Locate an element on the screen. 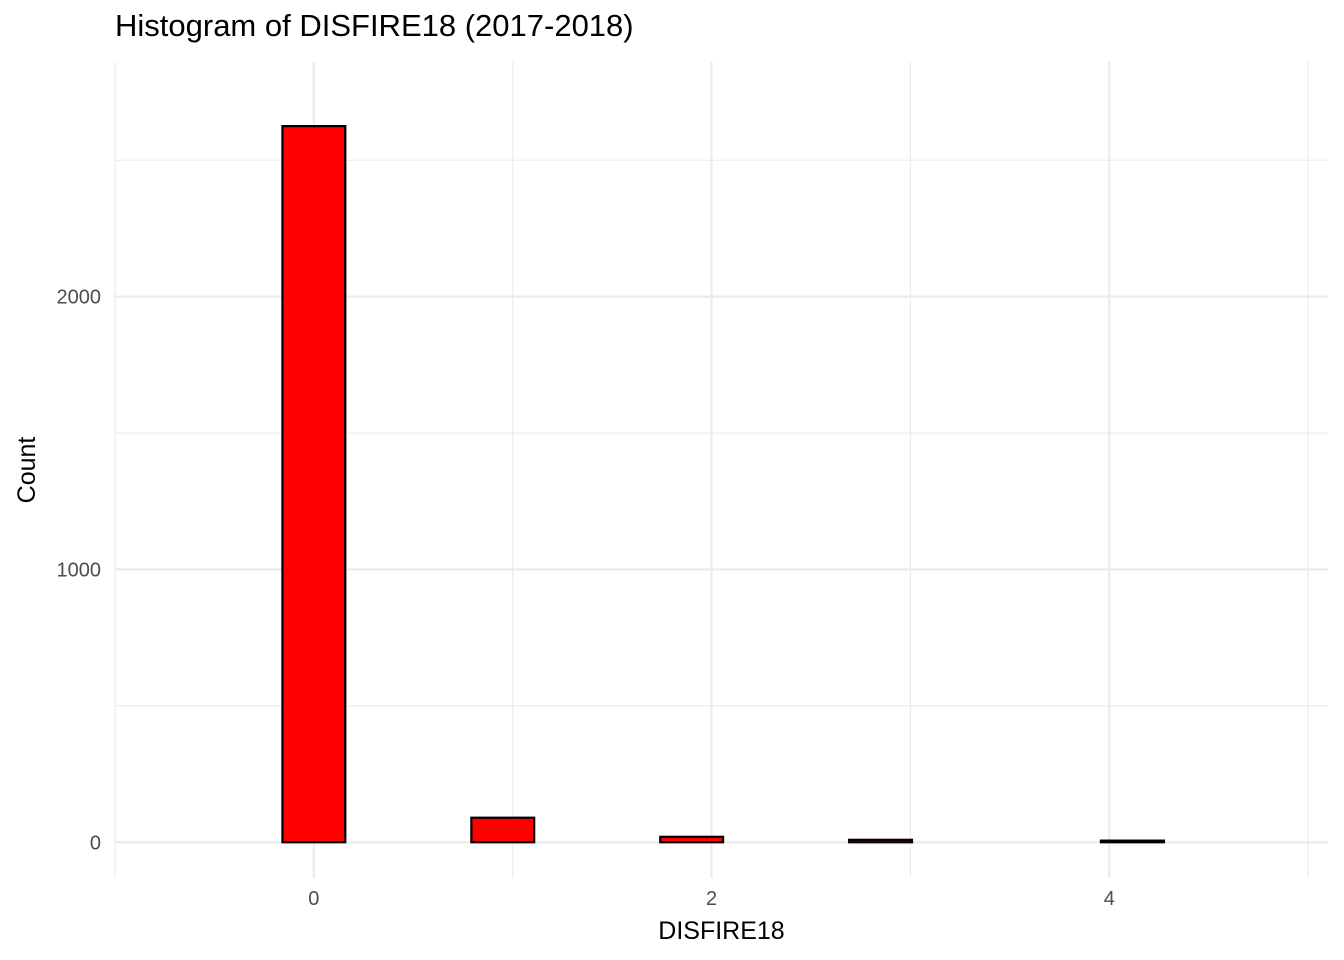 The width and height of the screenshot is (1344, 960). y-tick-label: 1000 is located at coordinates (79, 570).